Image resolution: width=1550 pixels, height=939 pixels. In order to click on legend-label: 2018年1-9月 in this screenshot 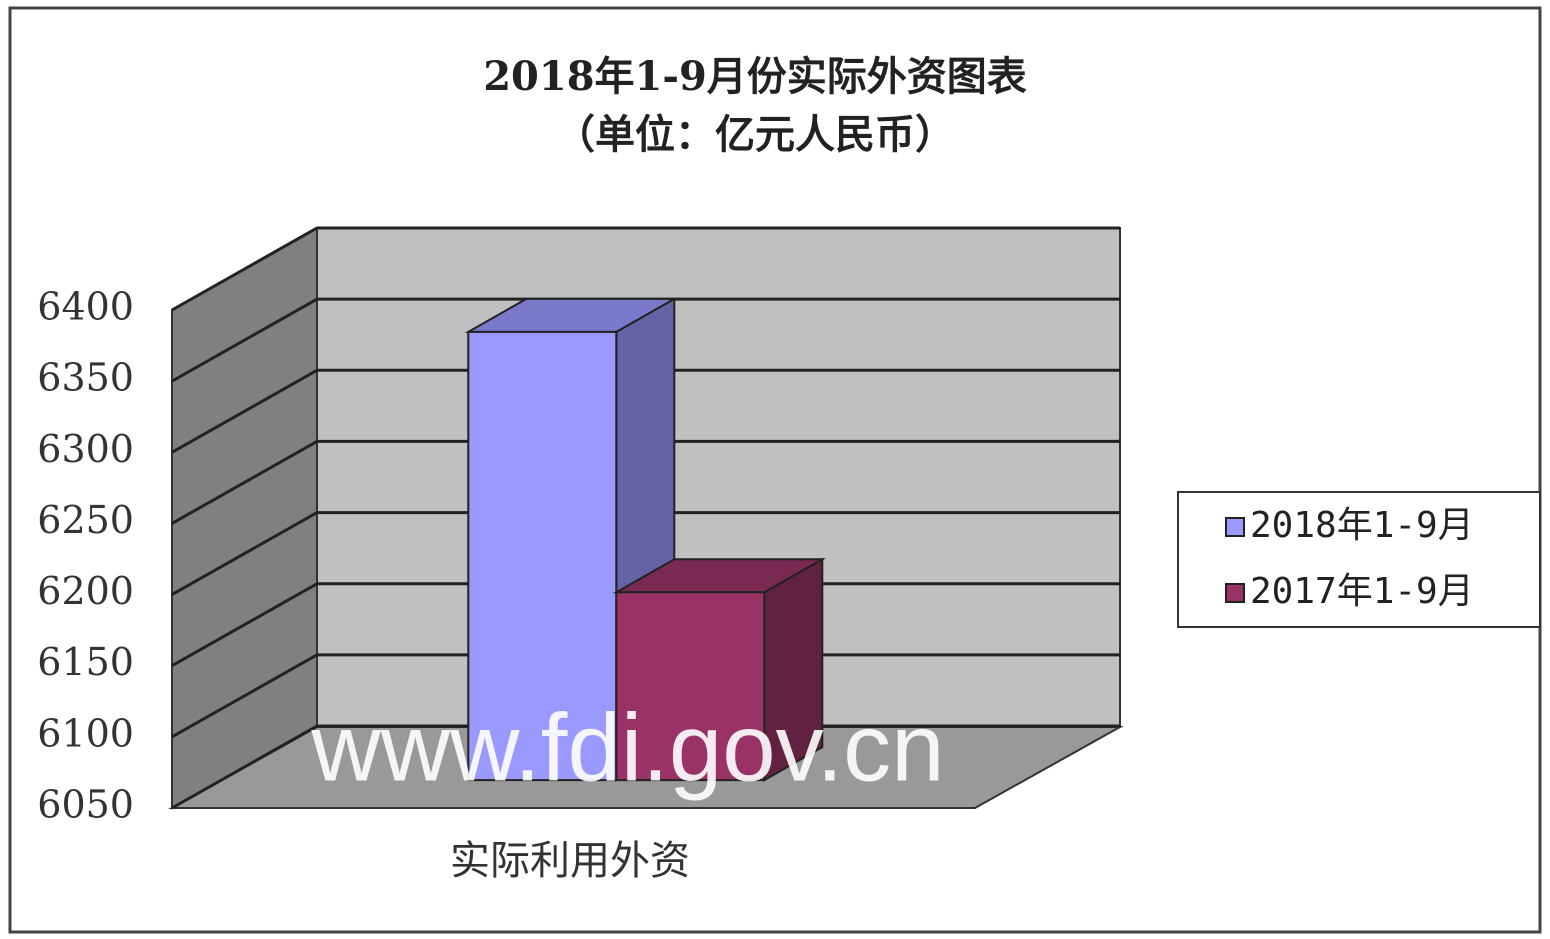, I will do `click(1362, 525)`.